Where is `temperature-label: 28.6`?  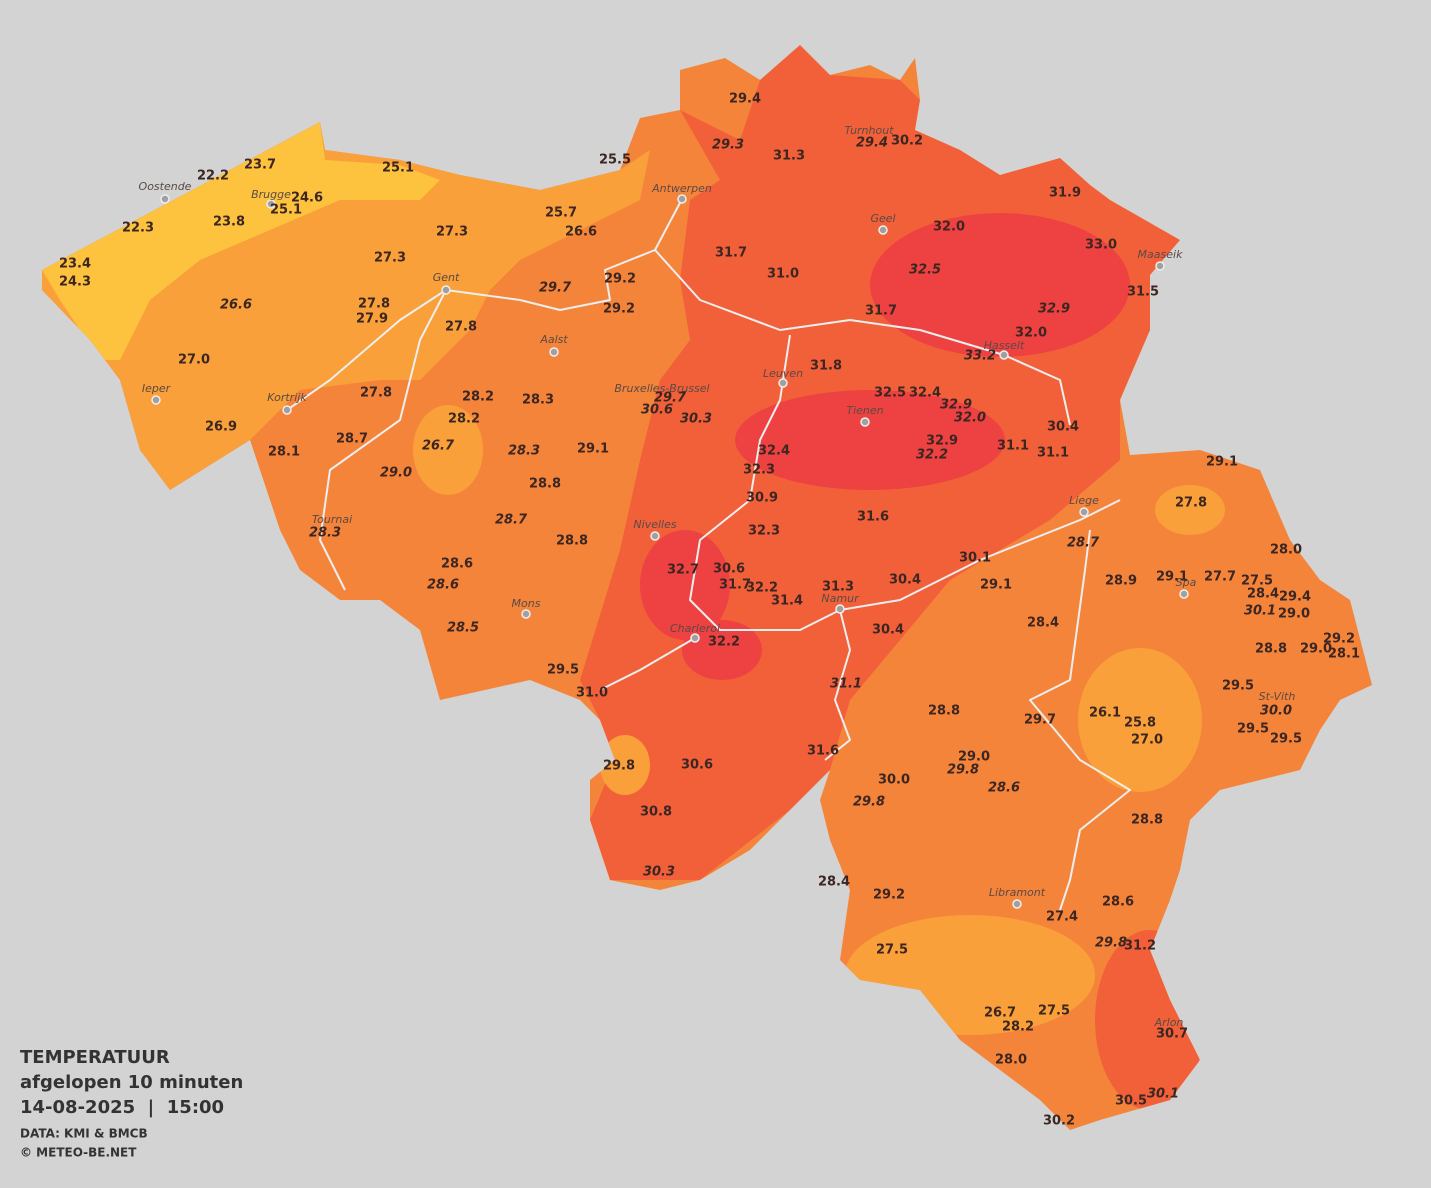 temperature-label: 28.6 is located at coordinates (1118, 902).